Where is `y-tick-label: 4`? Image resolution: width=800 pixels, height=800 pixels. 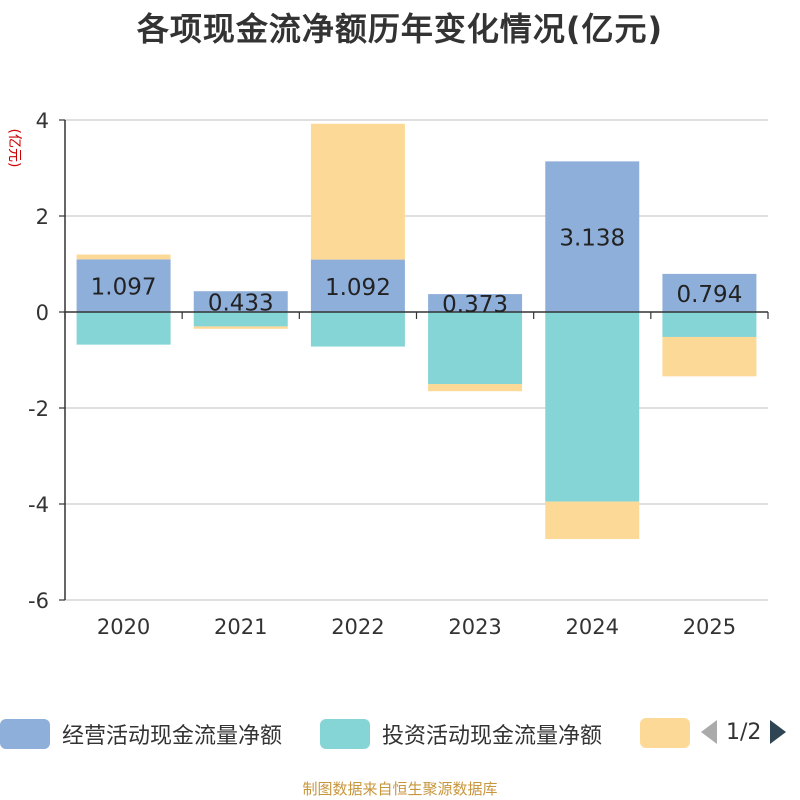 y-tick-label: 4 is located at coordinates (42, 121).